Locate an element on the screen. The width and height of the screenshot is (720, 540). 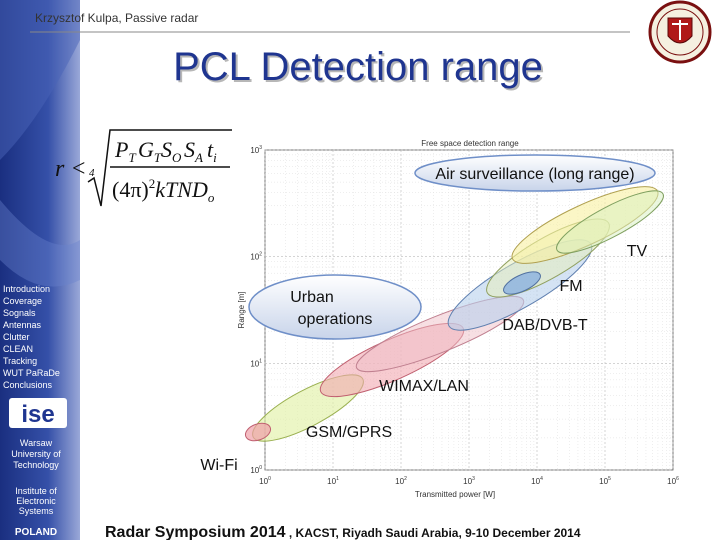
y-tick-label: 10¹ is located at coordinates (256, 363).